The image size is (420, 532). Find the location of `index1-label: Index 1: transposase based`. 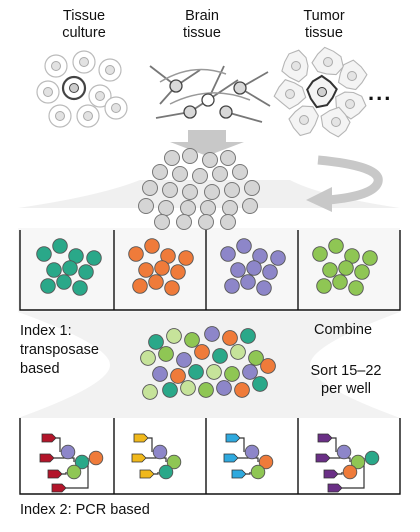

index1-label: Index 1: transposase based is located at coordinates (59, 350).